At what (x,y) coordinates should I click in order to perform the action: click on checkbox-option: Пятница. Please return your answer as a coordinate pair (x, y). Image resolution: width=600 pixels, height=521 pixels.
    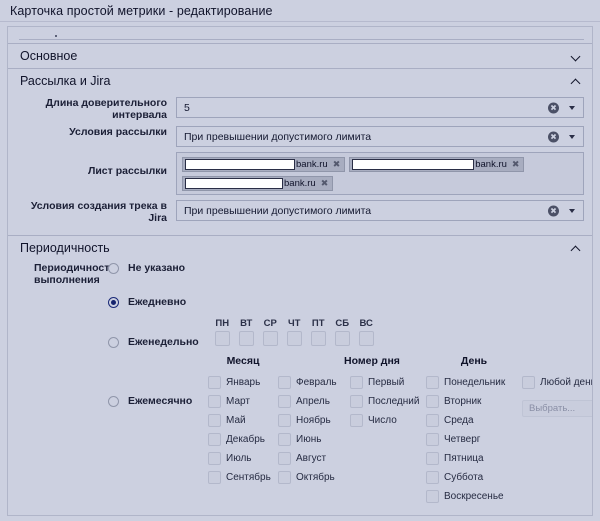
    Looking at the image, I should click on (474, 458).